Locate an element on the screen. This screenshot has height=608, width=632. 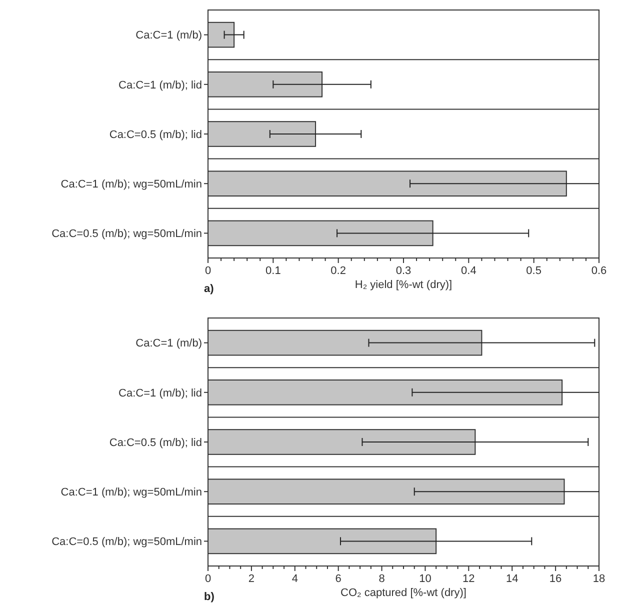
x-tick-label: 2 is located at coordinates (251, 579).